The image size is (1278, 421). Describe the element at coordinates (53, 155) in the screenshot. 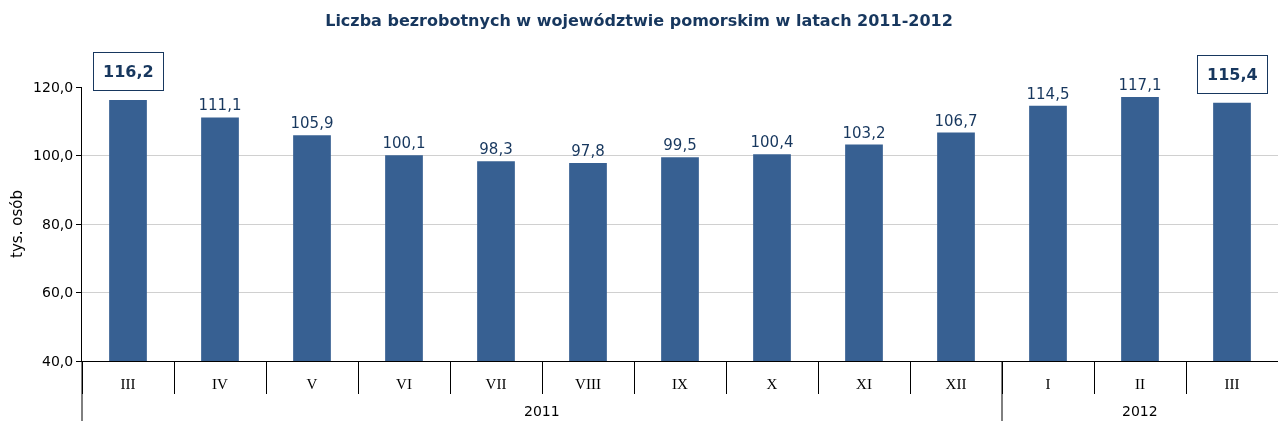

I see `y-tick-label: 100,0` at that location.